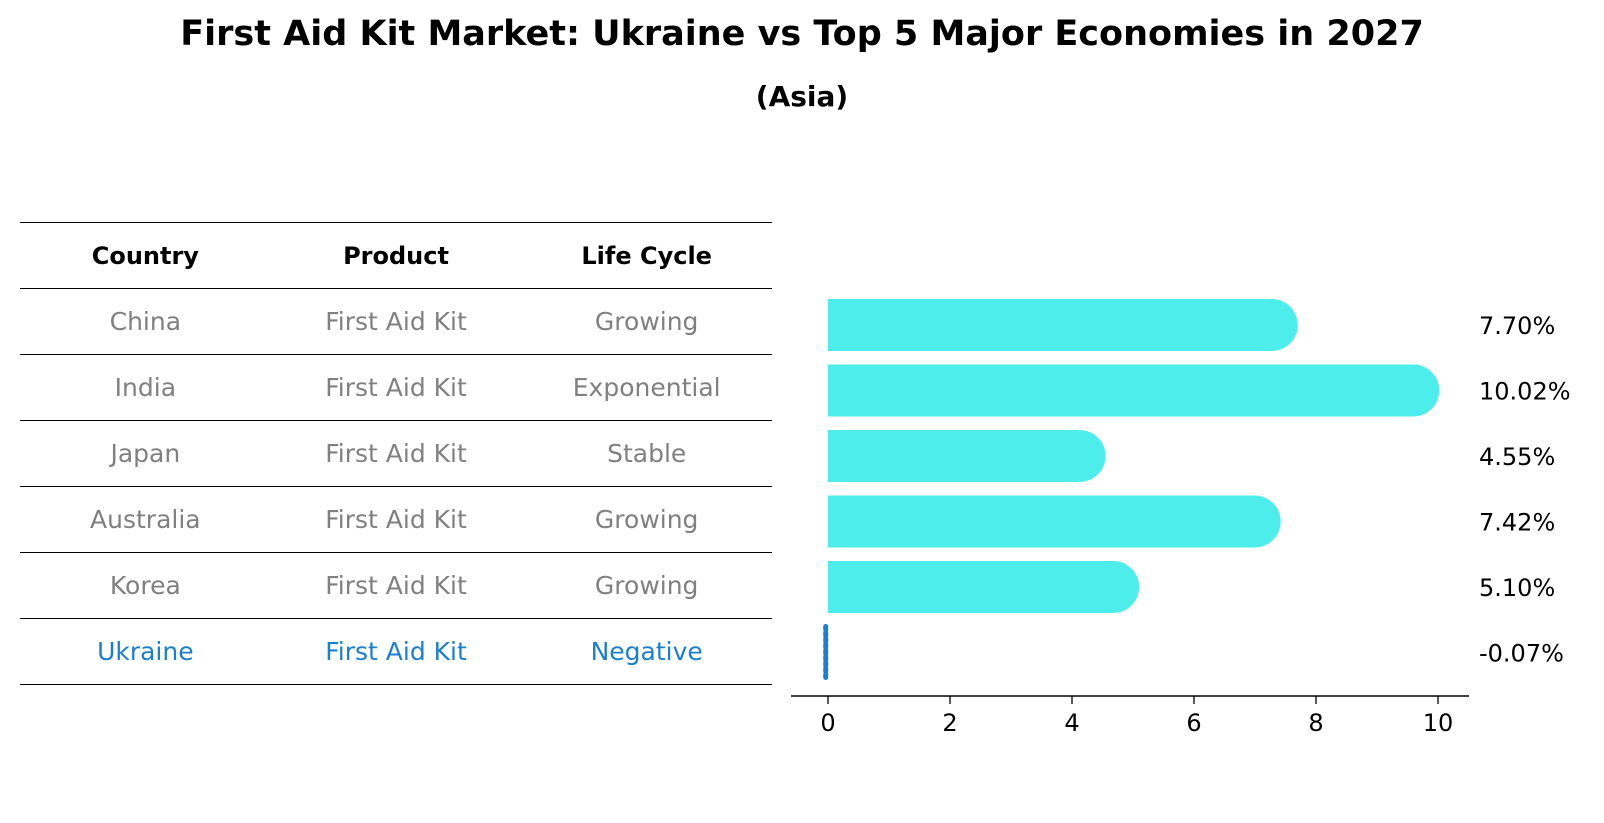  I want to click on cell-country: Australia, so click(145, 519).